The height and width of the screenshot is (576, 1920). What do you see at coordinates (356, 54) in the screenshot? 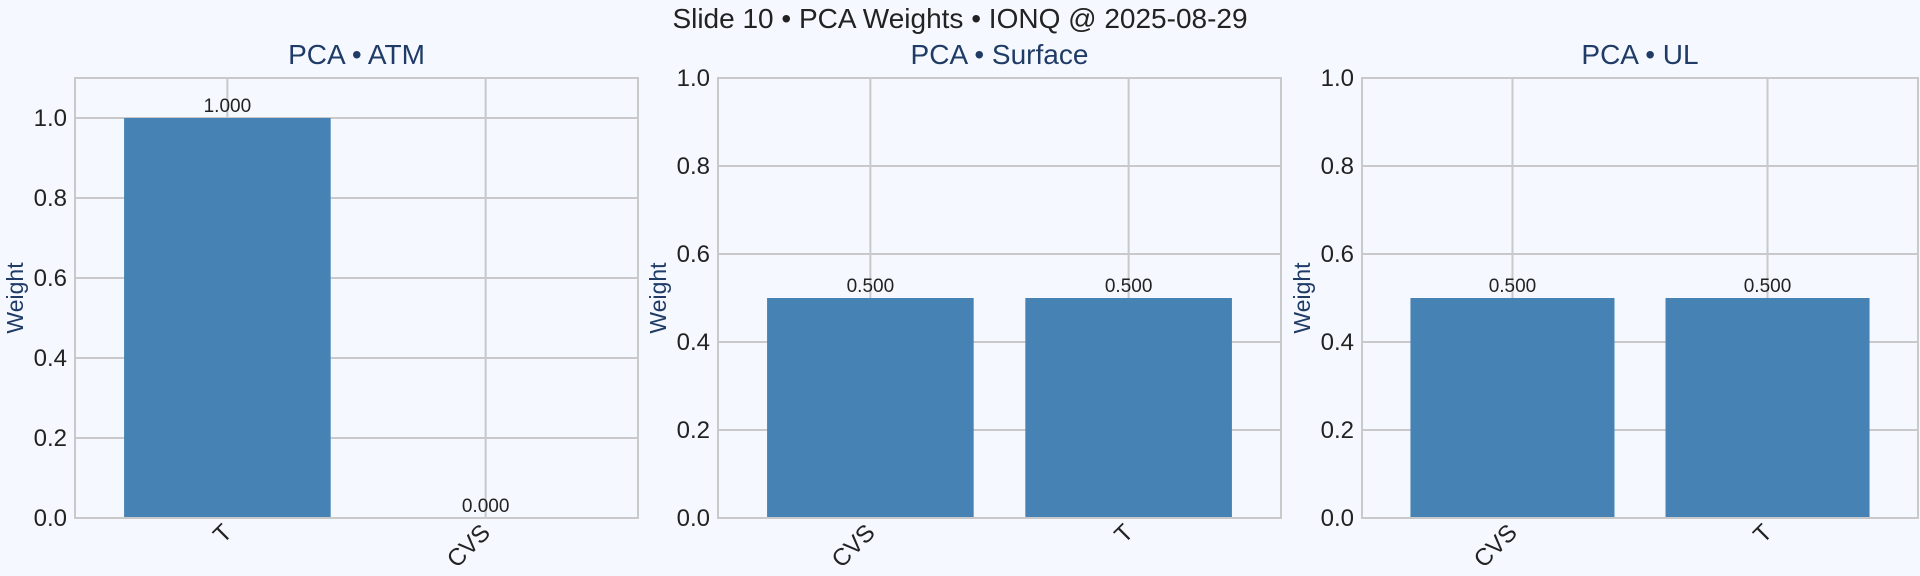
I see `panel-title: PCA • ATM` at bounding box center [356, 54].